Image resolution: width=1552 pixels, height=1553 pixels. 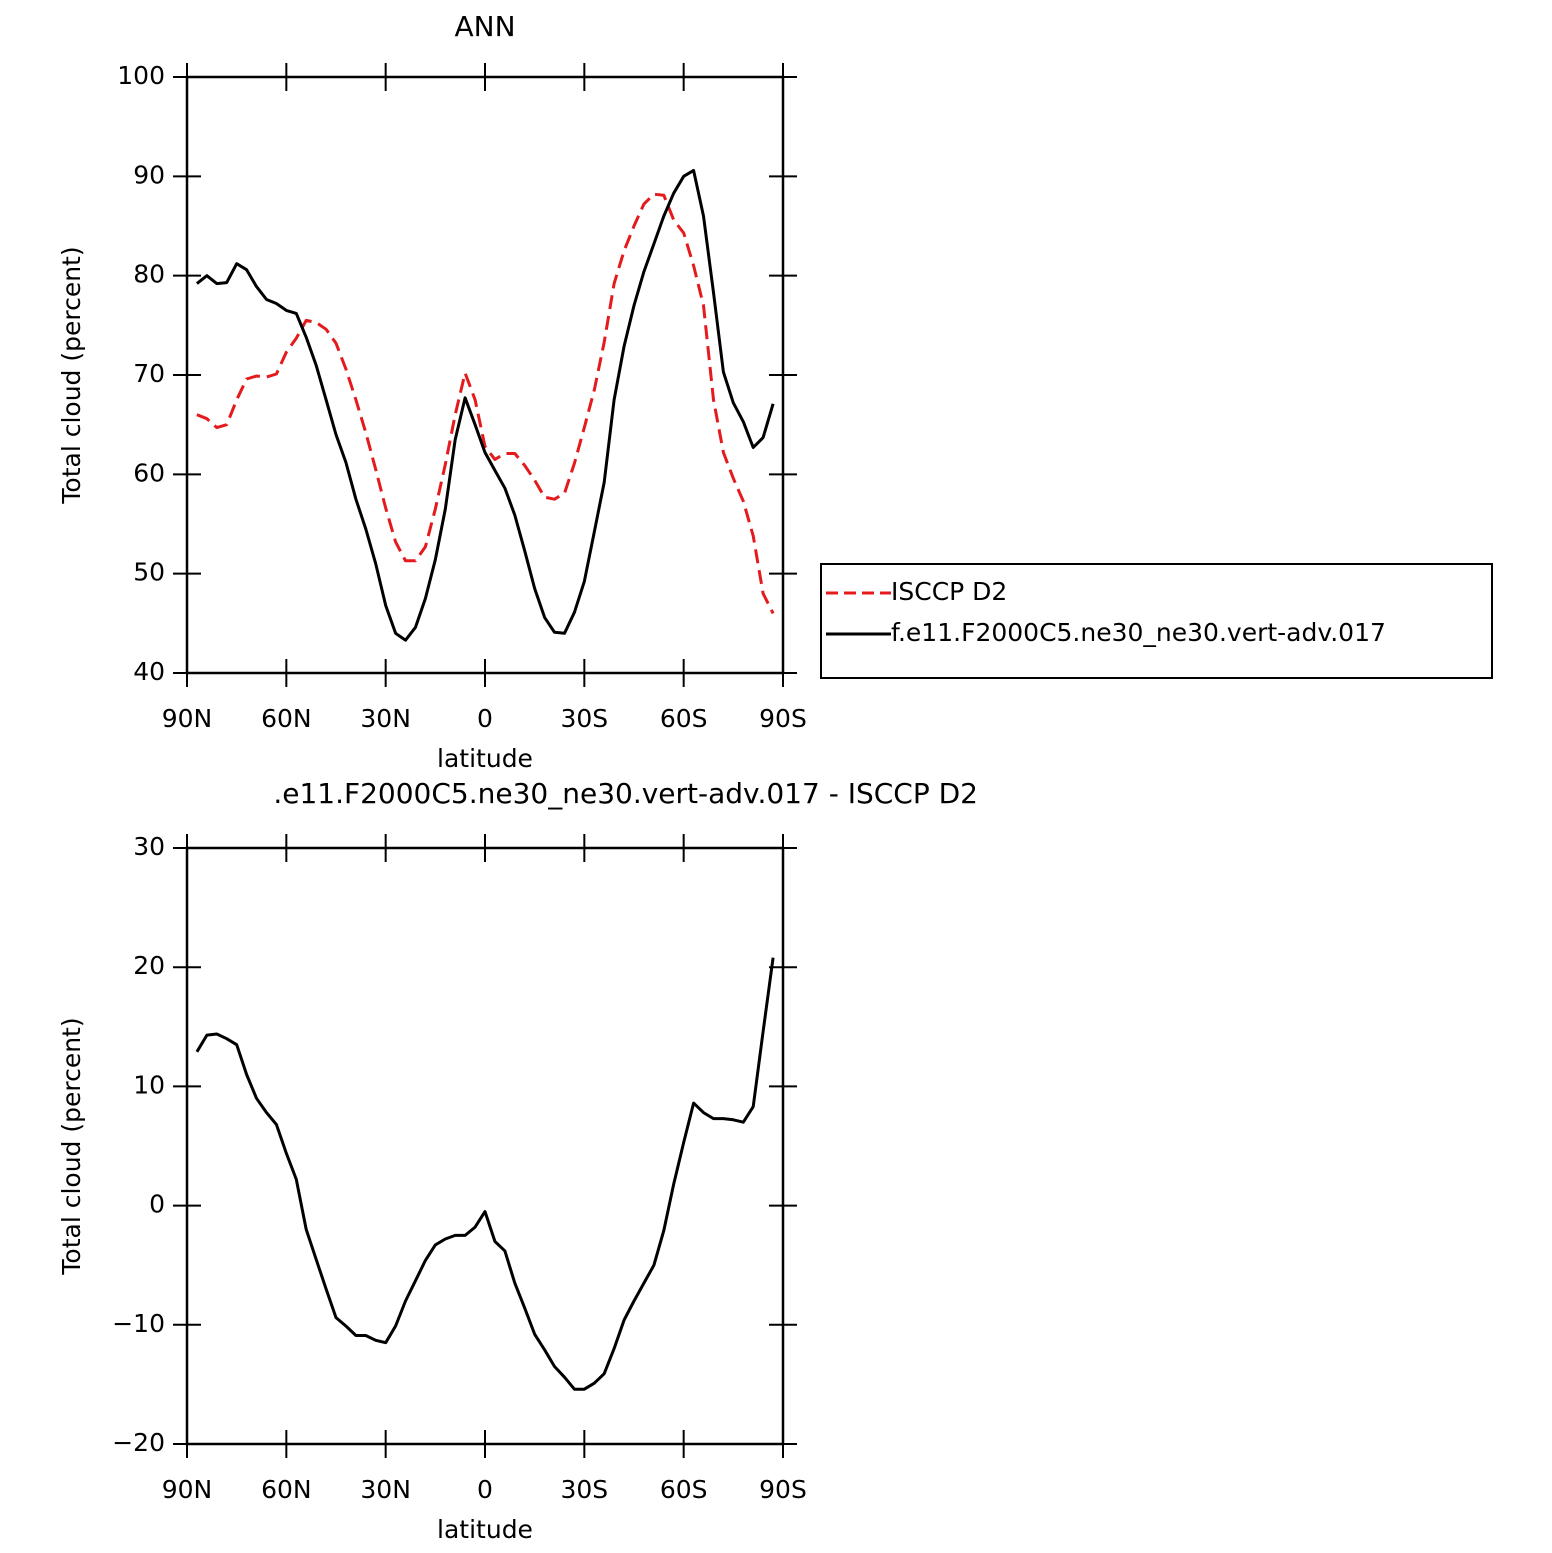 I want to click on y-tick-label: 40, so click(x=149, y=671).